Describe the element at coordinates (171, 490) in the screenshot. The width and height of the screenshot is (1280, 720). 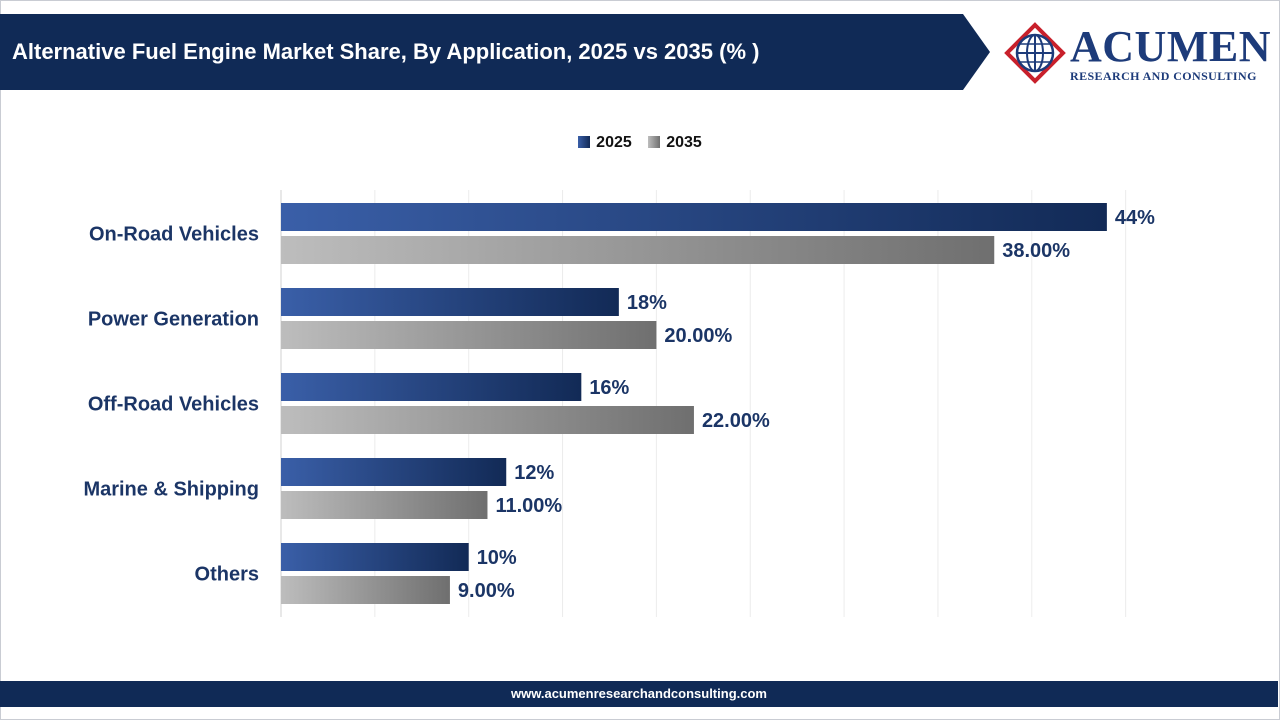
I see `category-label: Marine & Shipping` at that location.